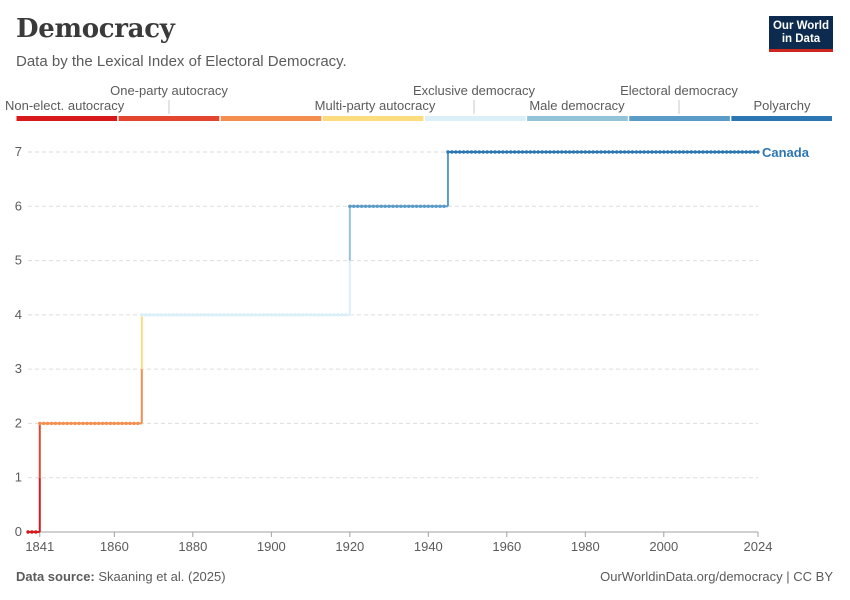  What do you see at coordinates (95, 29) in the screenshot?
I see `chart-title: Democracy` at bounding box center [95, 29].